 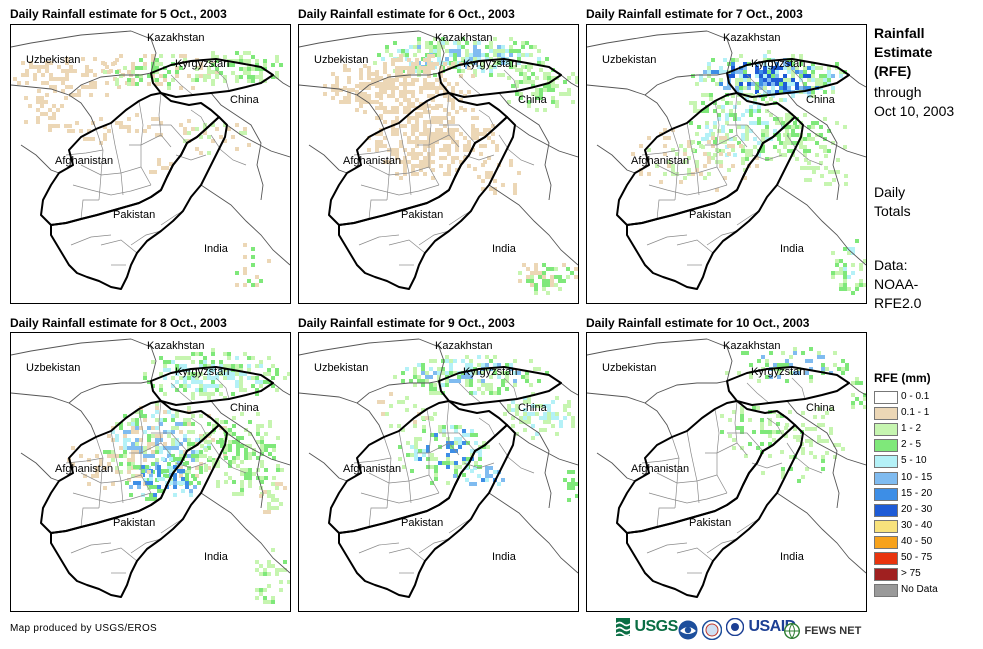 What do you see at coordinates (712, 630) in the screenshot?
I see `noaa-seal-icon` at bounding box center [712, 630].